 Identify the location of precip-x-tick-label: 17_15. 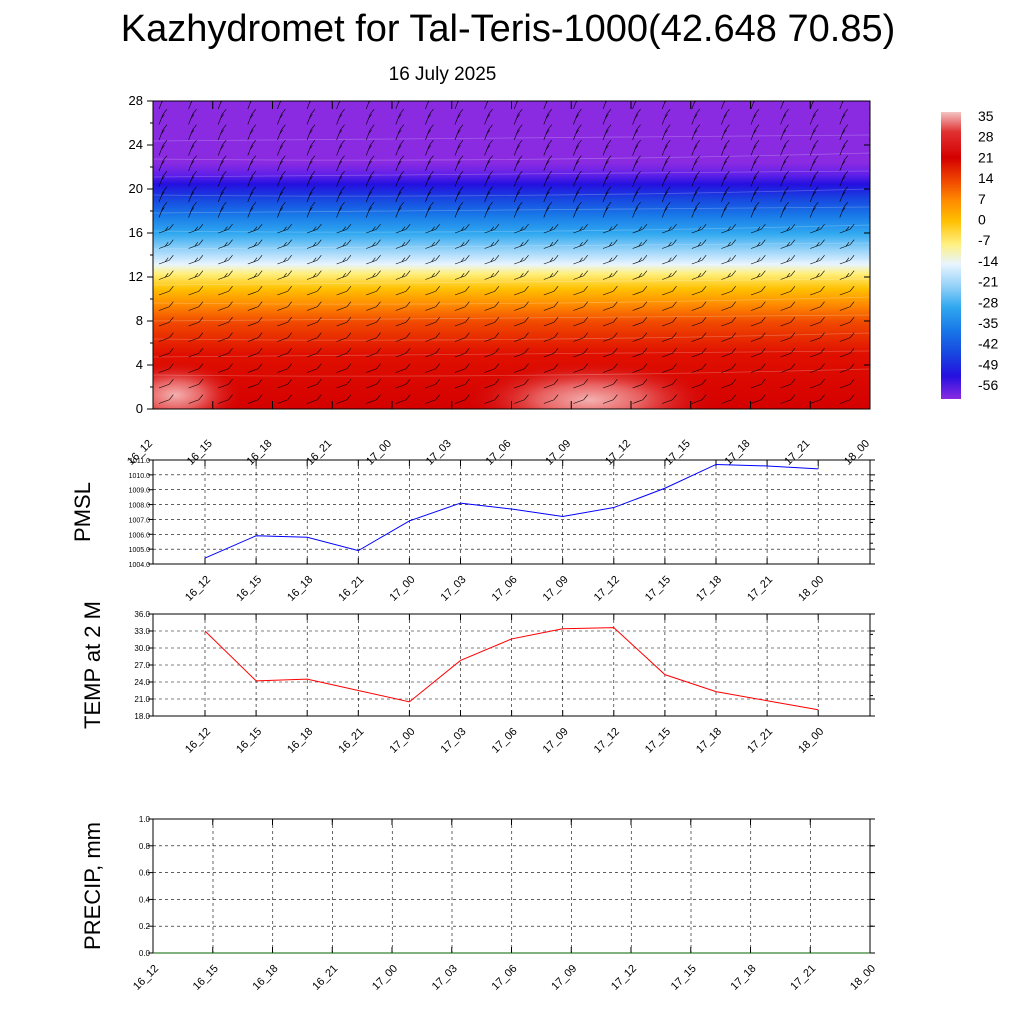
(684, 978).